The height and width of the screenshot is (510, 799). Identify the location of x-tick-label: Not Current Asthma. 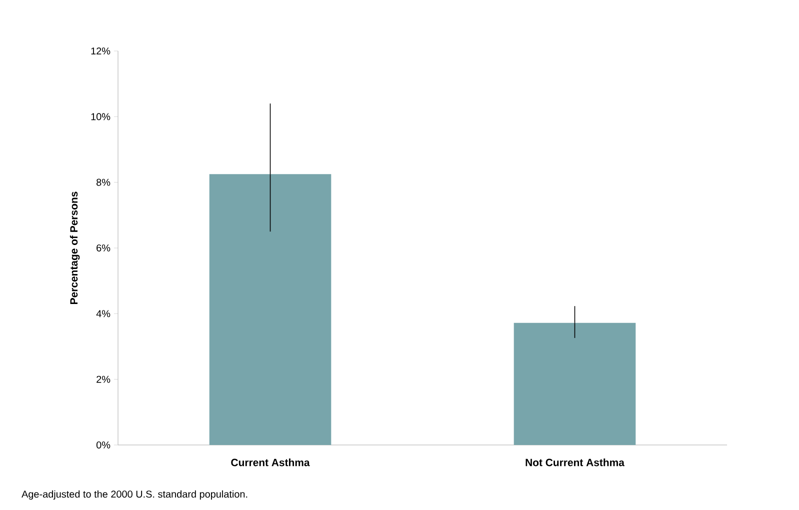
(575, 462).